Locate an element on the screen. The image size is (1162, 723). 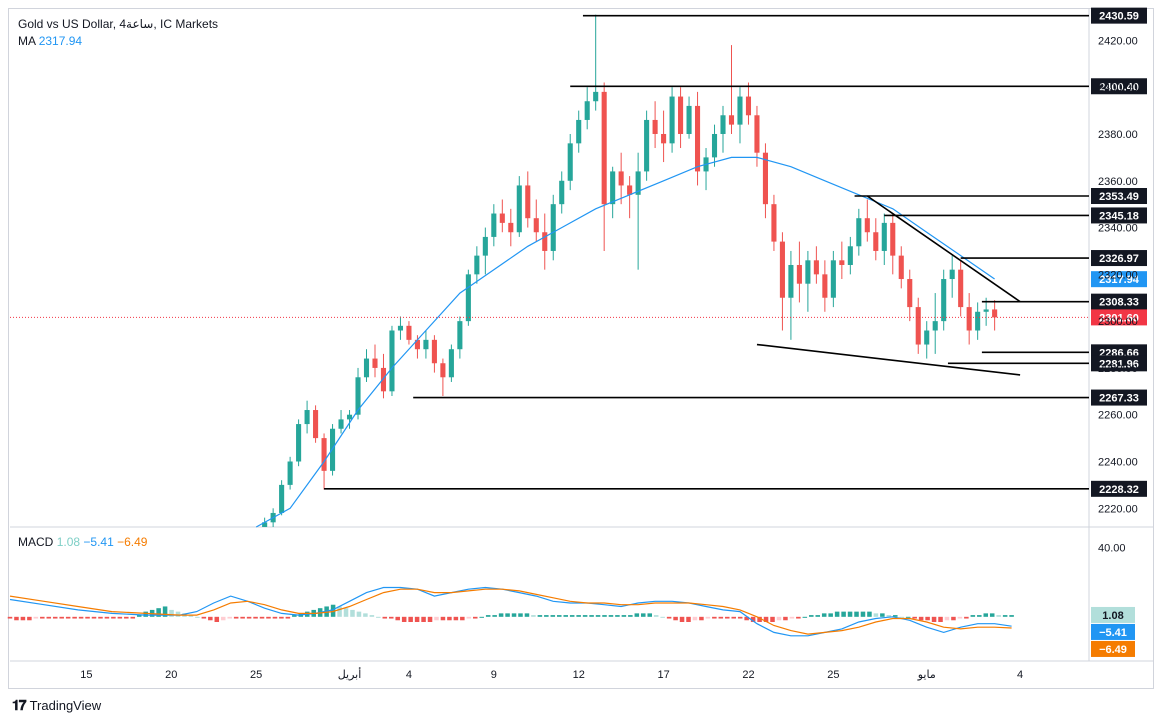
macd-pane: 1.08 −5.41 −6.49 is located at coordinates (571, 621).